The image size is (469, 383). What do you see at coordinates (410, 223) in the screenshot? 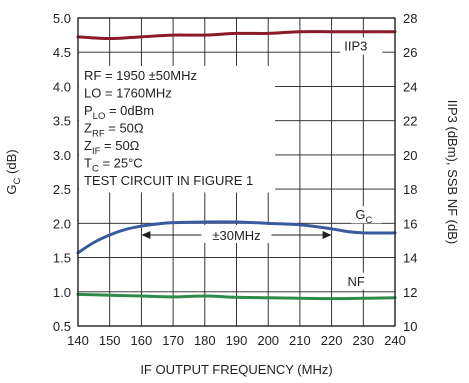
I see `y-right-tick-label: 16` at bounding box center [410, 223].